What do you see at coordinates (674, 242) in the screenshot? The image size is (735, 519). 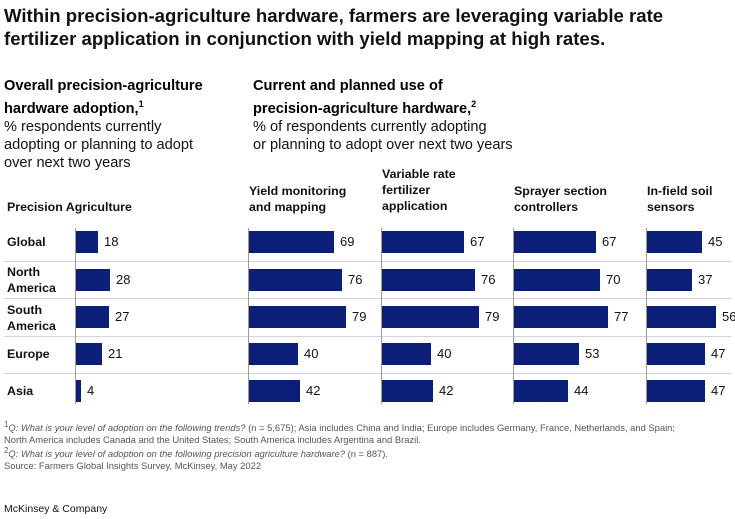 I see `bar-in-field-soil-global` at bounding box center [674, 242].